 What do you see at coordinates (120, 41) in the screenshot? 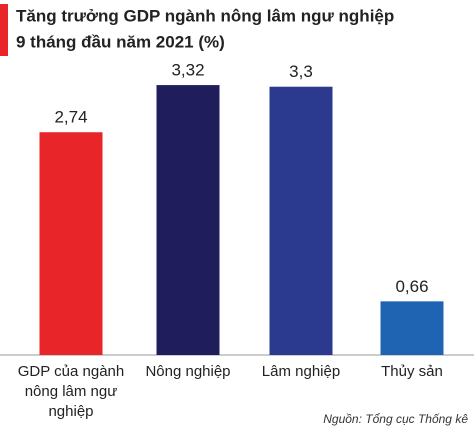
I see `chart-title: 9 tháng đầu năm 2021 (%)` at bounding box center [120, 41].